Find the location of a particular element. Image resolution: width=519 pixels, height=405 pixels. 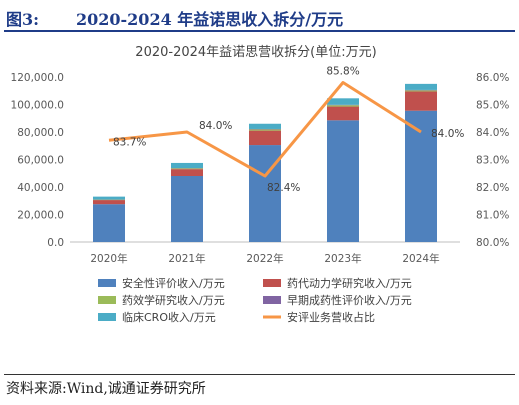

x-axis-labels: 2020年 2021年 2022年 2023年 2024年 is located at coordinates (264, 258).